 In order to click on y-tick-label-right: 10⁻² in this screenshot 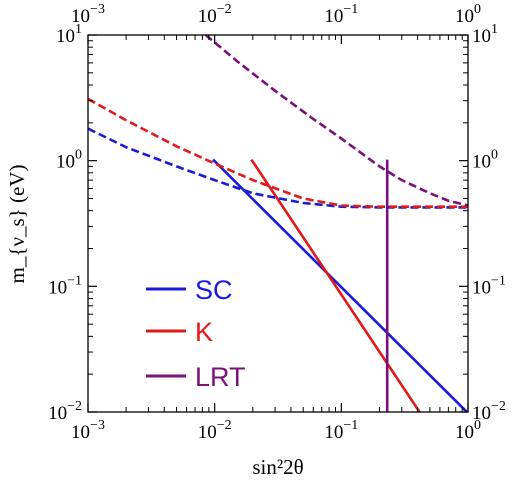, I will do `click(489, 411)`.